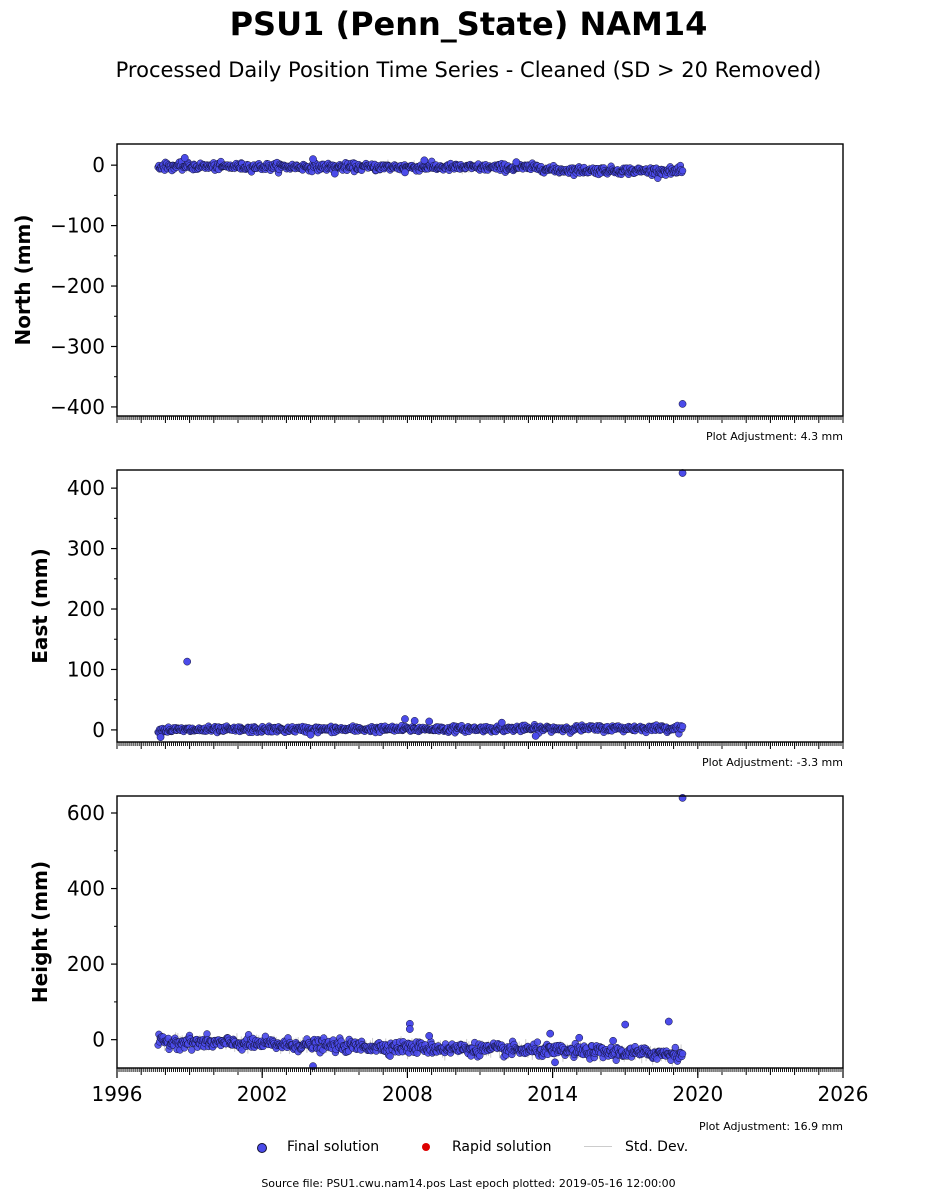 The height and width of the screenshot is (1200, 937). Describe the element at coordinates (40, 606) in the screenshot. I see `y-axis-label: East (mm)` at that location.